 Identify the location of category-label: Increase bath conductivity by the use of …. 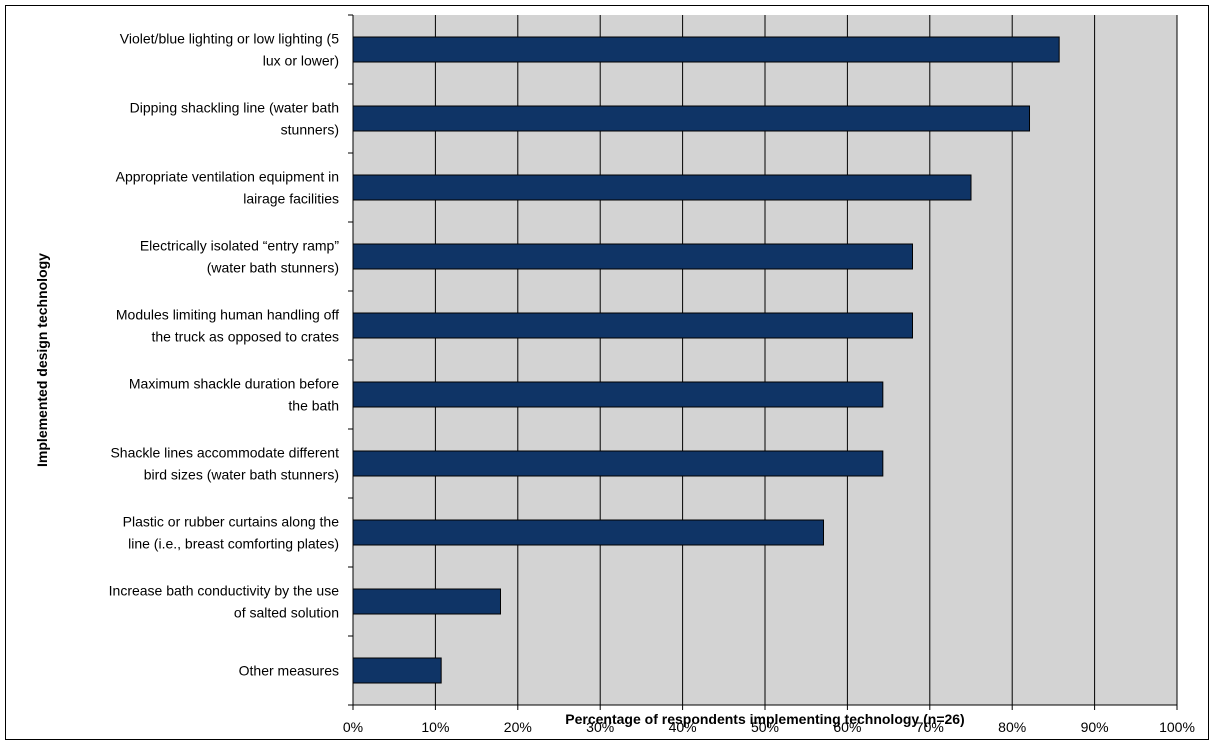
(224, 602).